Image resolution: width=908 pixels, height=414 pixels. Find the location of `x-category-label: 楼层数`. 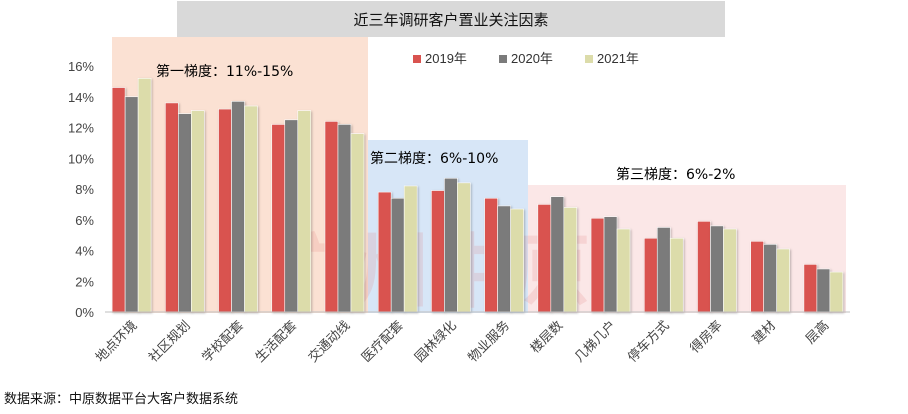

x-category-label: 楼层数 is located at coordinates (547, 337).